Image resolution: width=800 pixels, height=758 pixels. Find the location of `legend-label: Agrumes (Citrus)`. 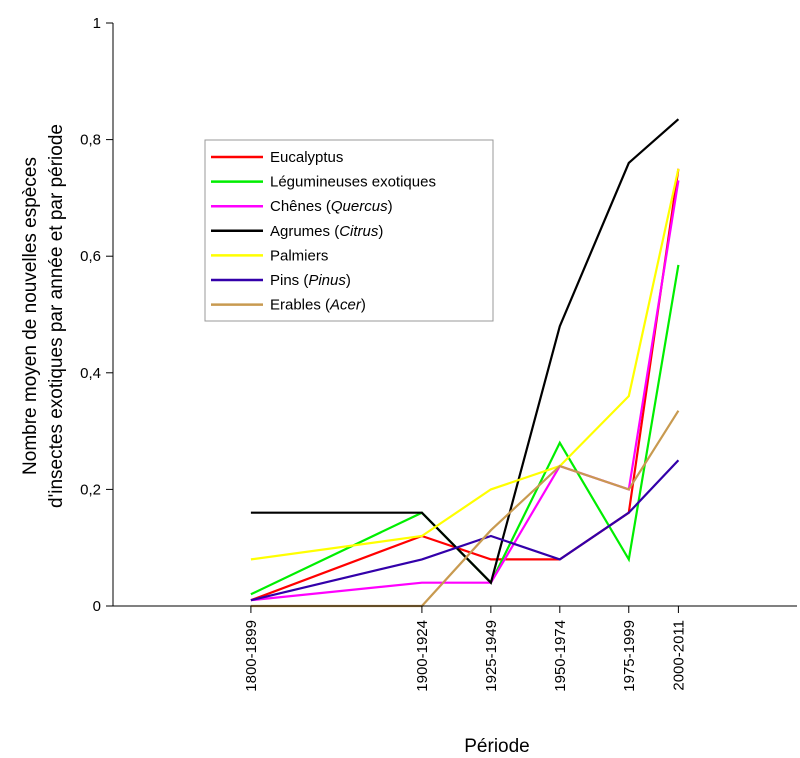

legend-label: Agrumes (Citrus) is located at coordinates (326, 231).